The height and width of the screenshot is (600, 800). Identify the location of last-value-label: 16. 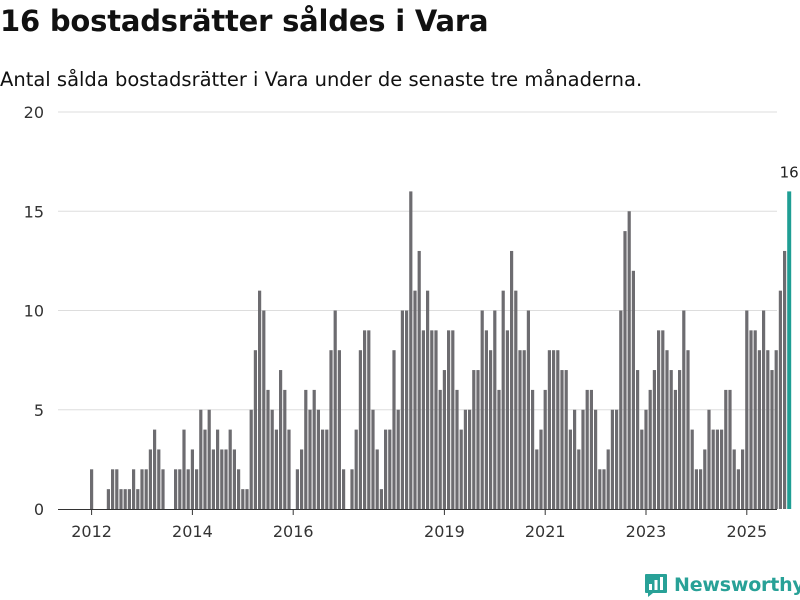
(789, 172).